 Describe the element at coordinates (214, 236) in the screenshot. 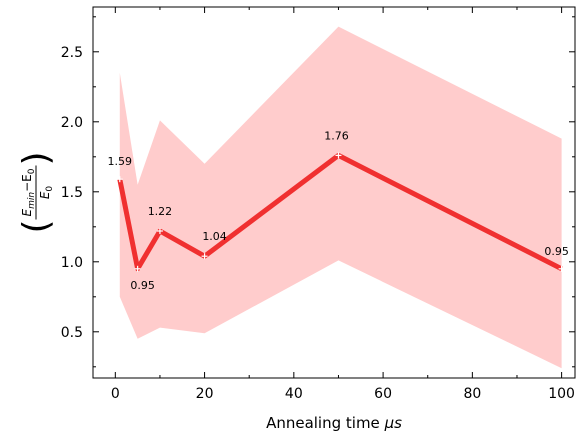

I see `data-label: 1.04` at that location.